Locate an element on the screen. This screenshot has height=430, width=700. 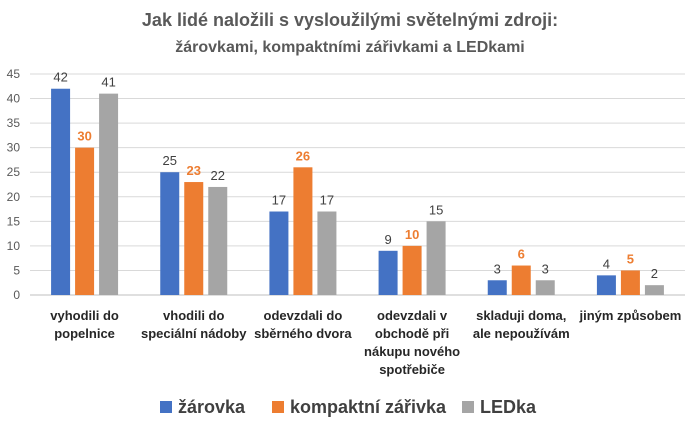
legend-label: kompaktní zářivka is located at coordinates (368, 407).